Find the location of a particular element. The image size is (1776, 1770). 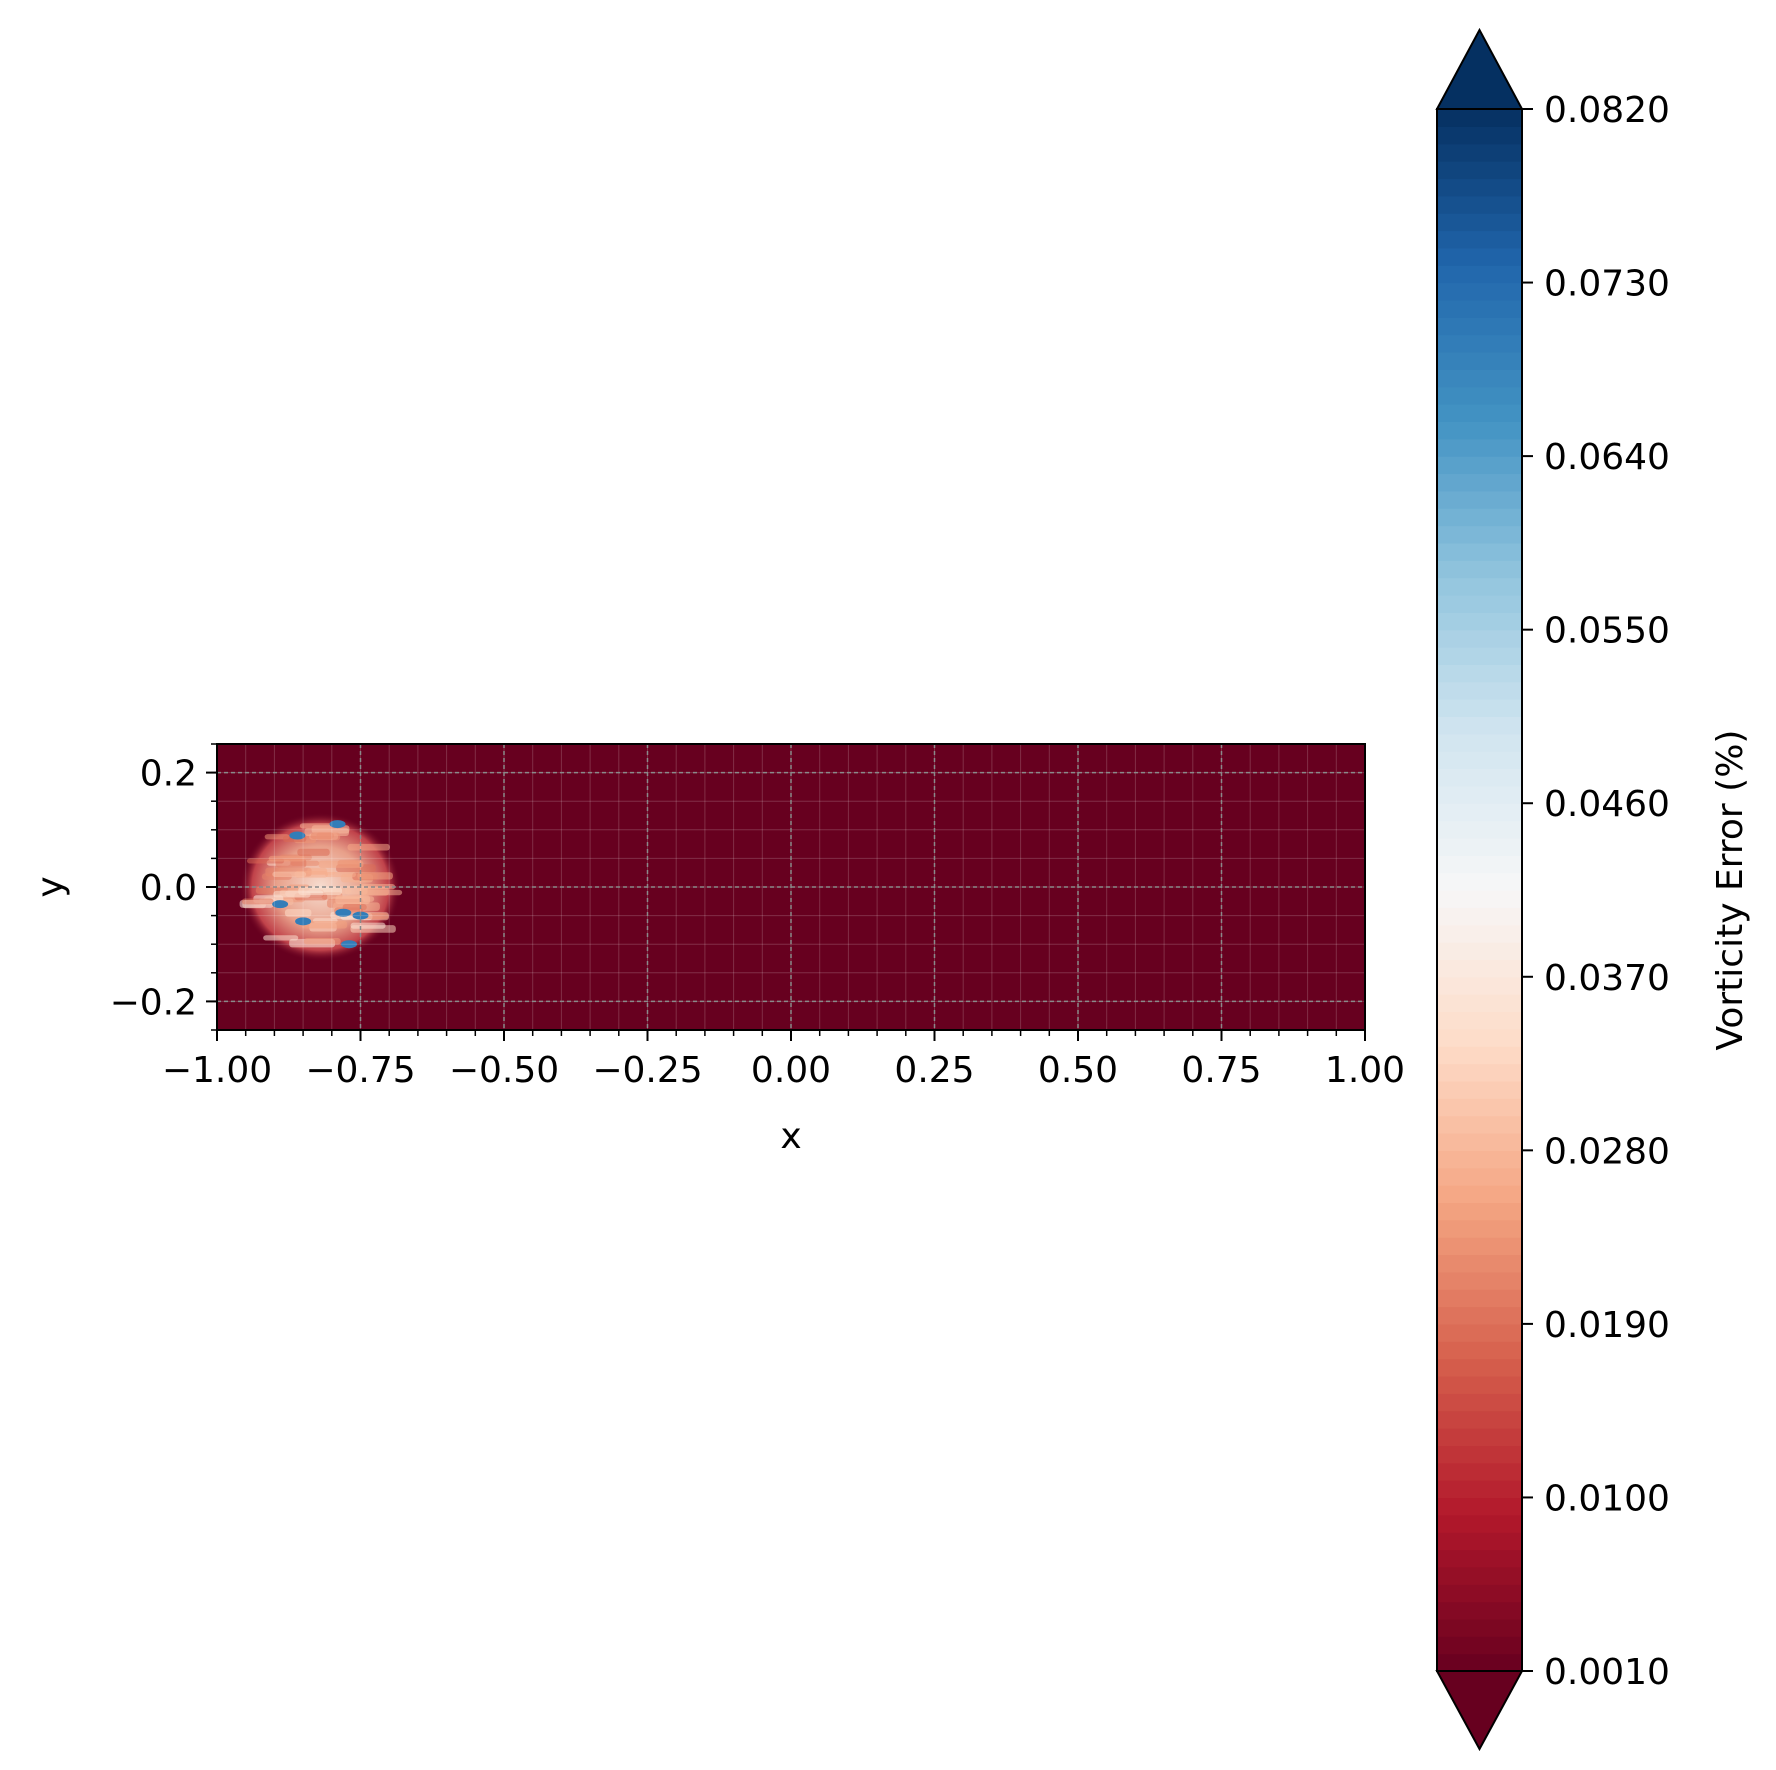

colorbar-tick-label: 0.0460 is located at coordinates (1607, 804).